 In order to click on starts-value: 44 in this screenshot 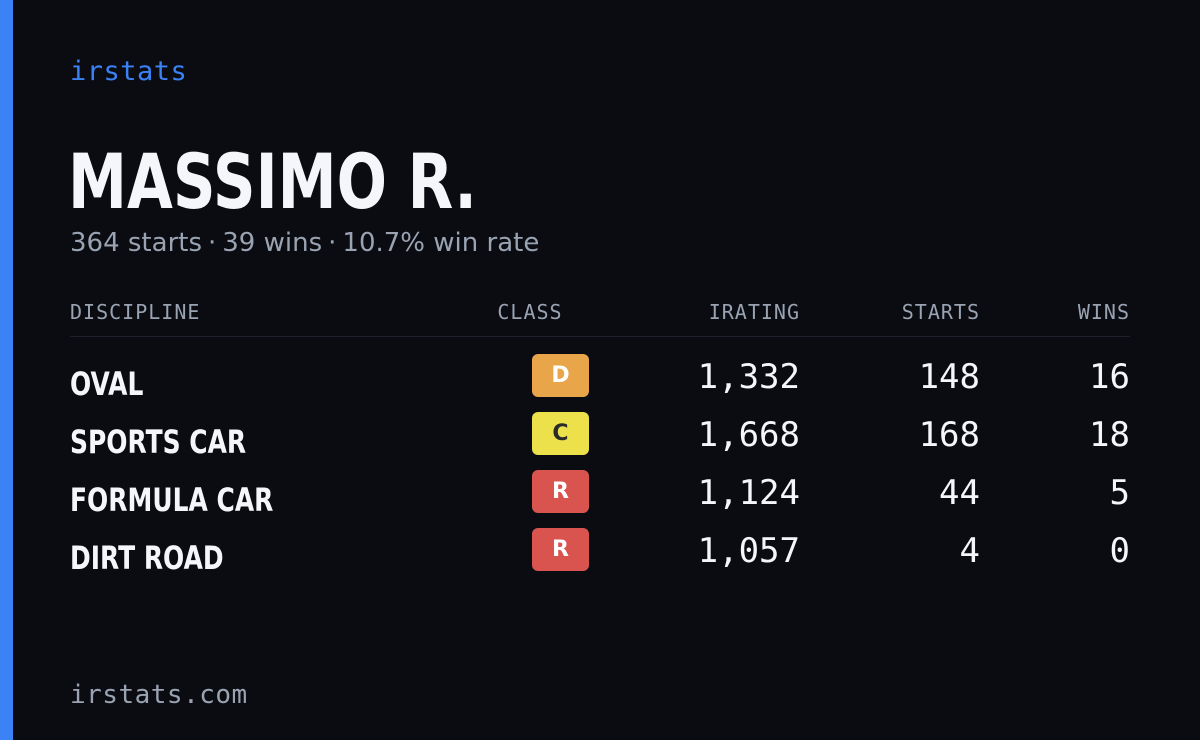, I will do `click(959, 493)`.